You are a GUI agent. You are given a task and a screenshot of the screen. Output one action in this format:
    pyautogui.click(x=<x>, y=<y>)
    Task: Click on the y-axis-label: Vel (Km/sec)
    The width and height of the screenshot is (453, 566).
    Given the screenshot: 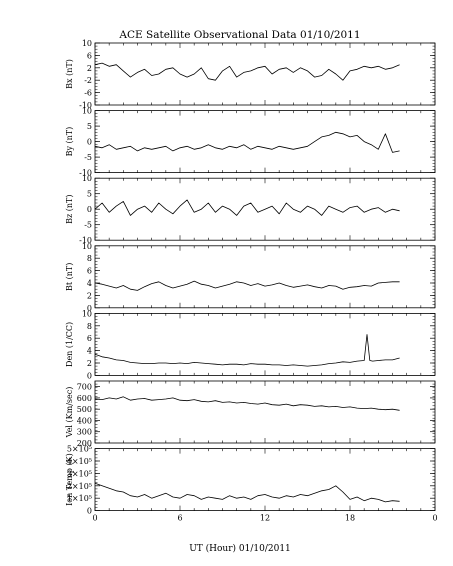 What is the action you would take?
    pyautogui.click(x=69, y=413)
    